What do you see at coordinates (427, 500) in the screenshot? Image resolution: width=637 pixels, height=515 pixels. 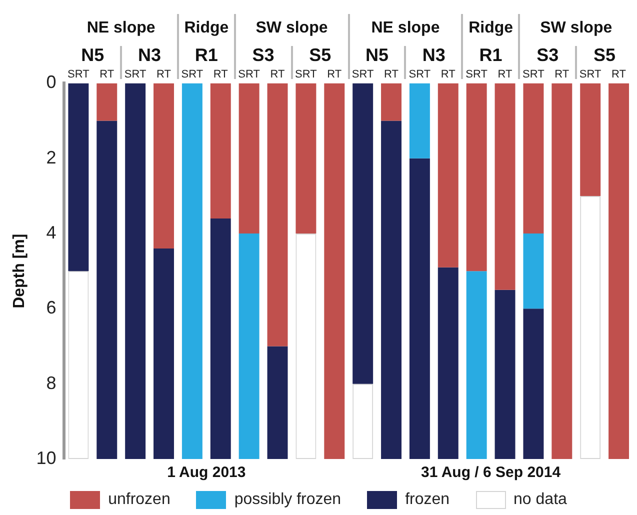 I see `legend-label: frozen` at bounding box center [427, 500].